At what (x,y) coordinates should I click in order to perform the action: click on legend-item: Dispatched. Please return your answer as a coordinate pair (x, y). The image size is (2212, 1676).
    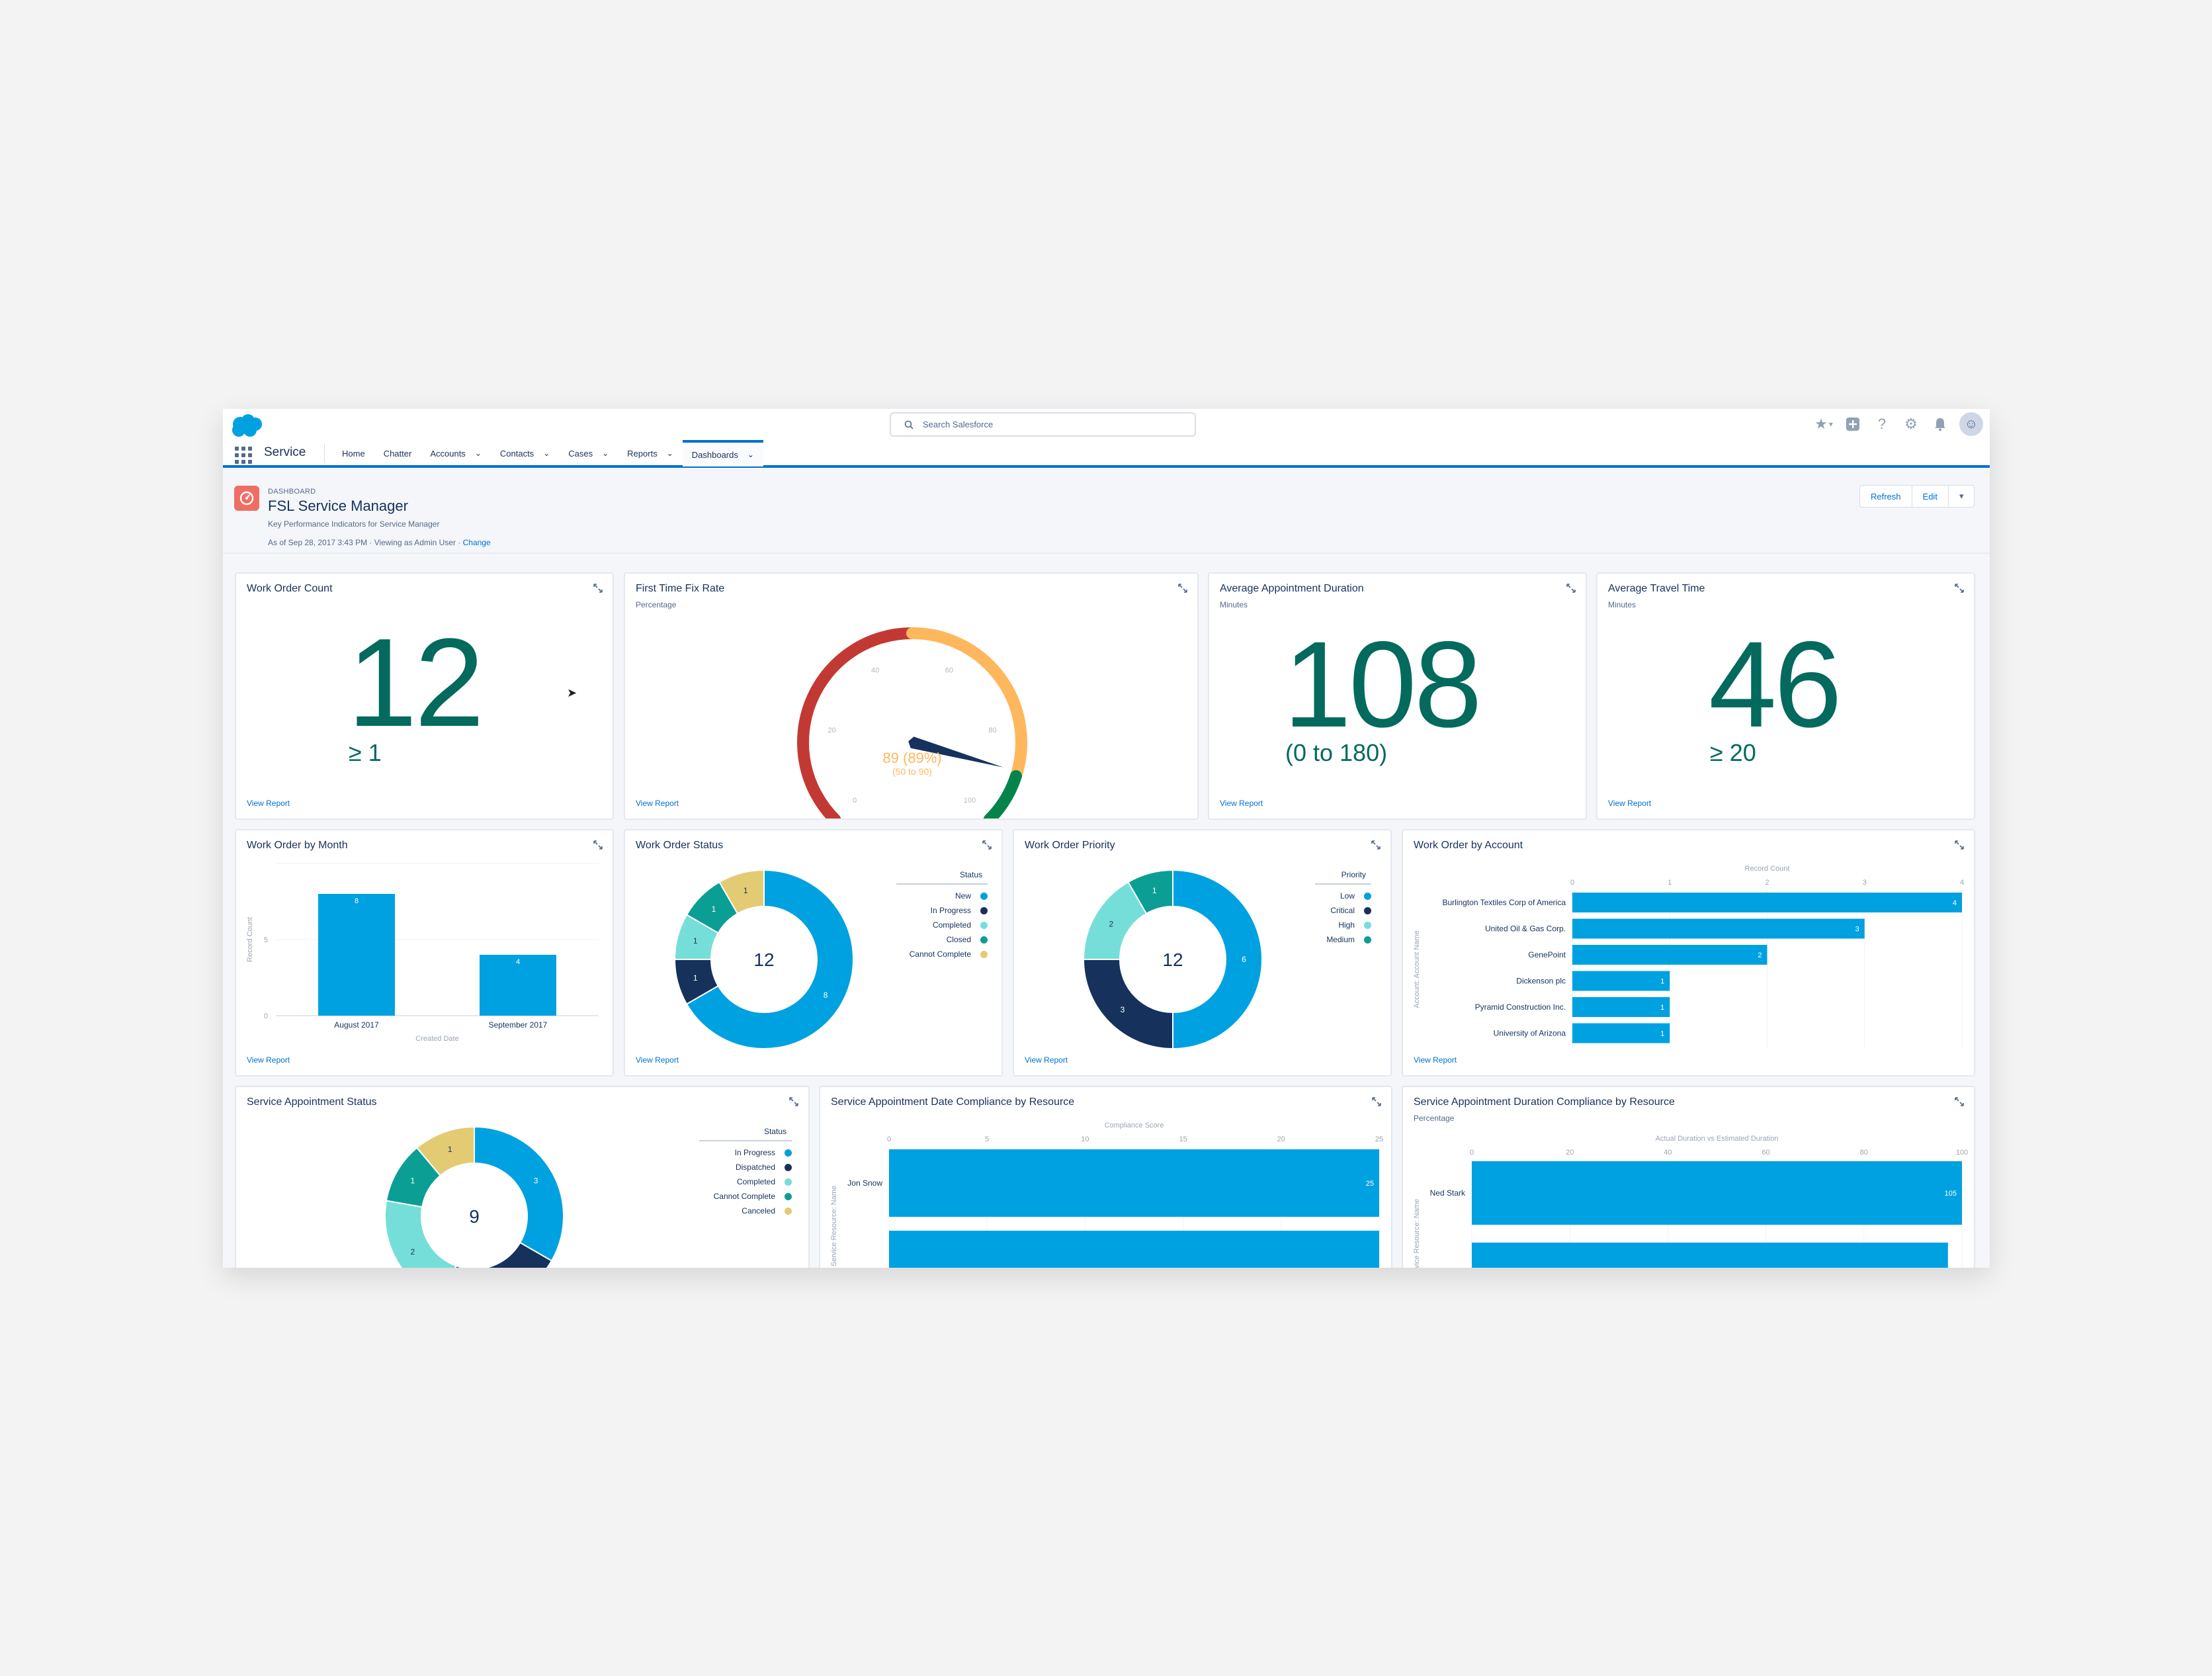
    Looking at the image, I should click on (745, 1167).